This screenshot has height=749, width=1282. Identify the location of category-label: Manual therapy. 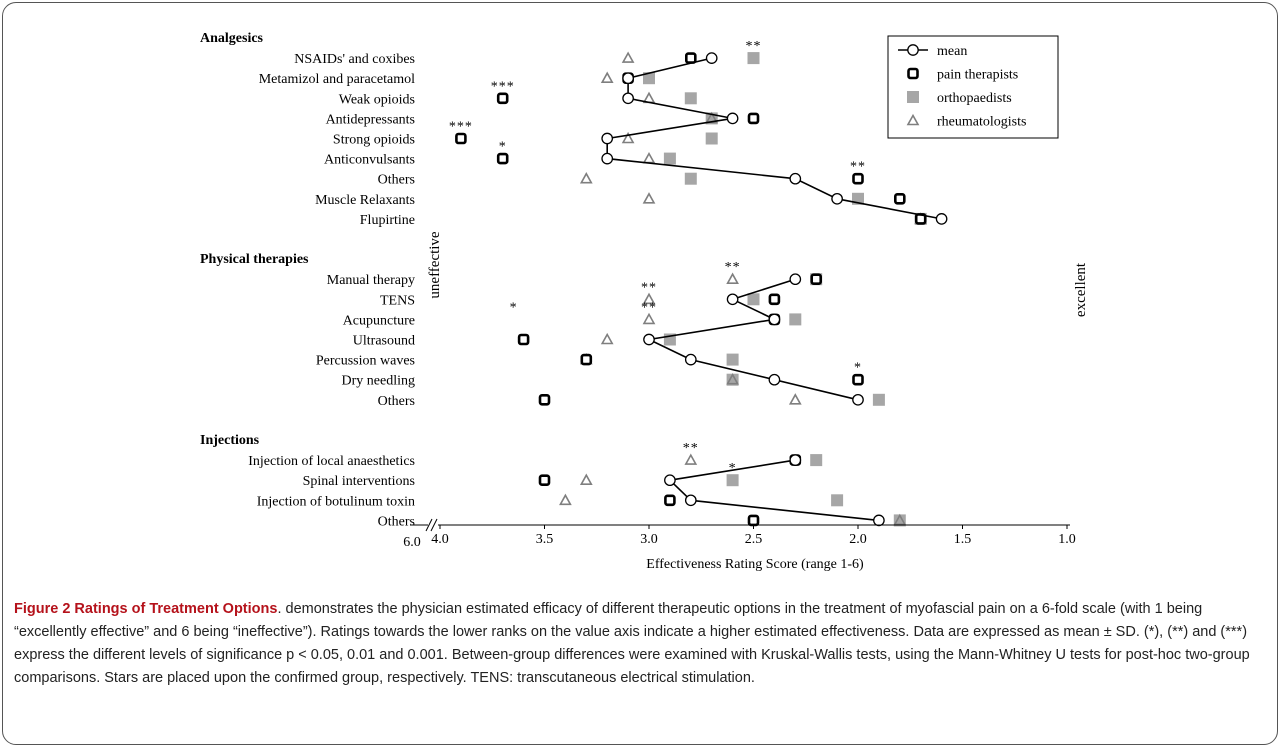
(371, 280).